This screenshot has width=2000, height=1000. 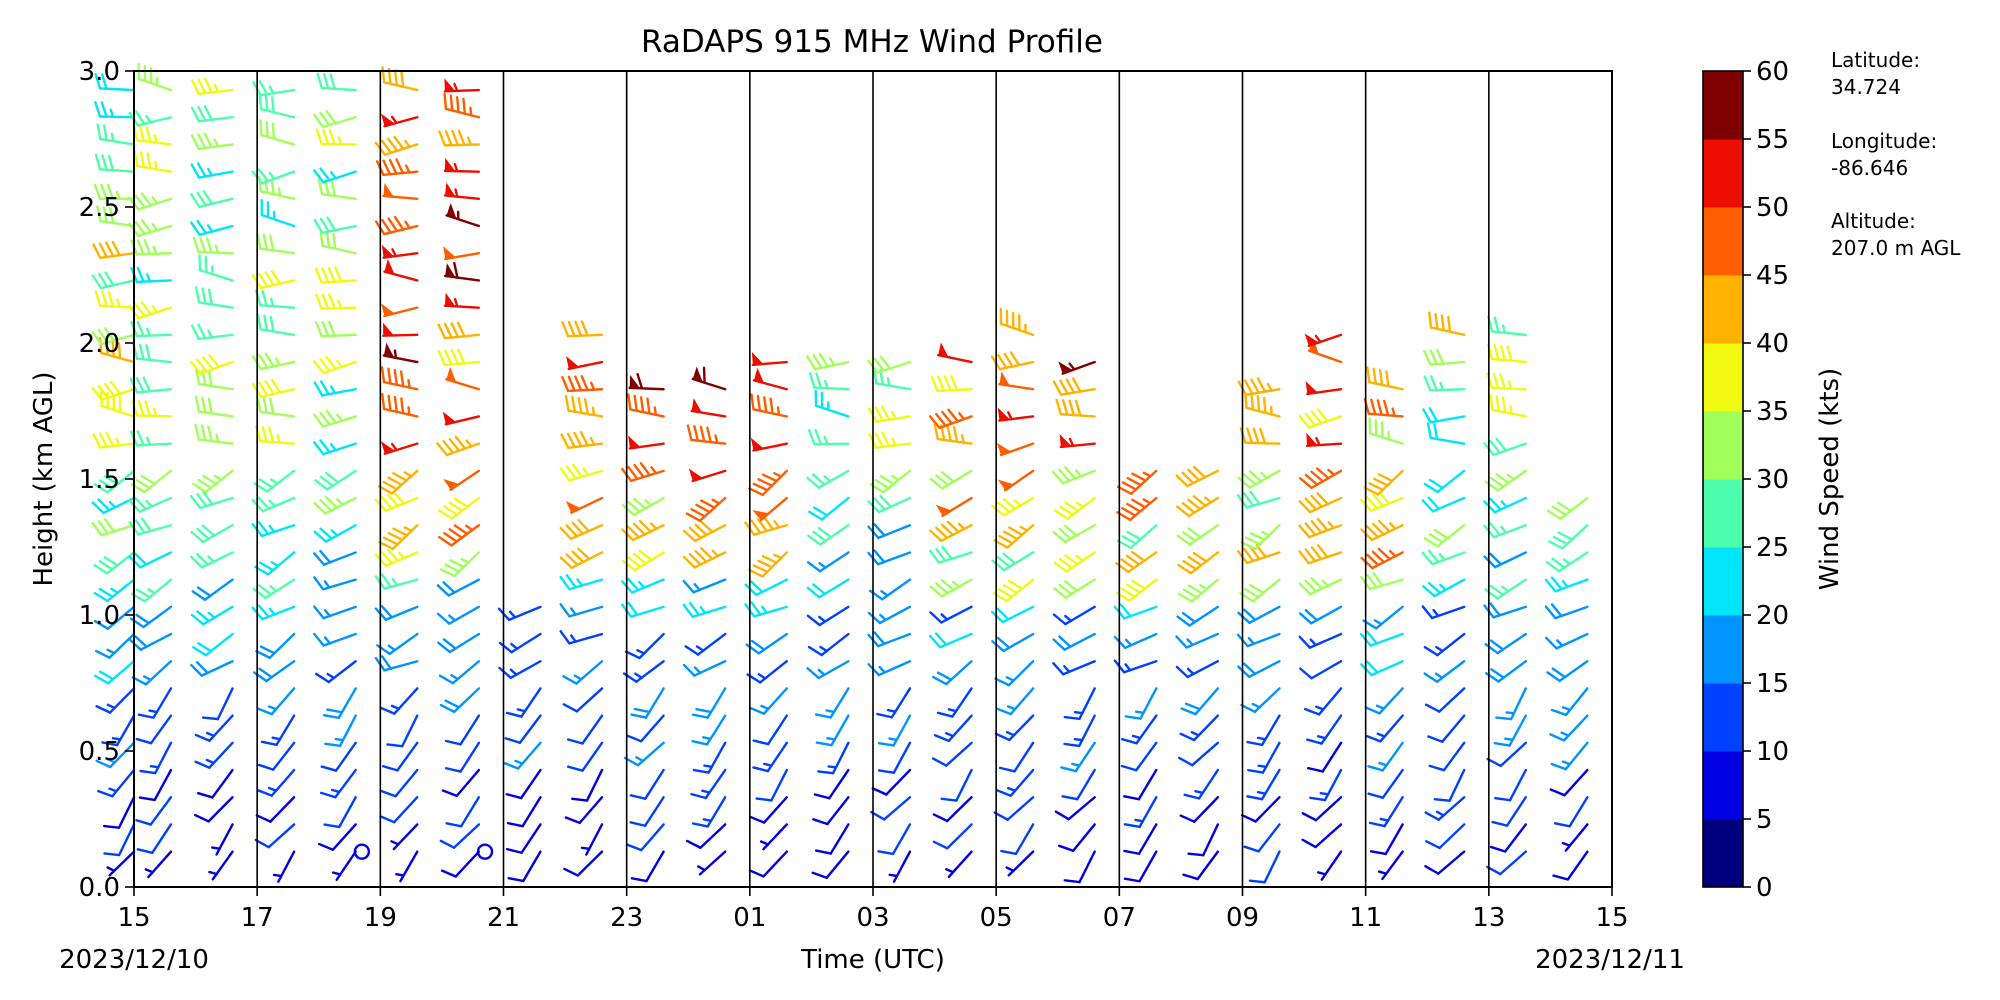 I want to click on colorbar-tick-label: 10, so click(x=1772, y=752).